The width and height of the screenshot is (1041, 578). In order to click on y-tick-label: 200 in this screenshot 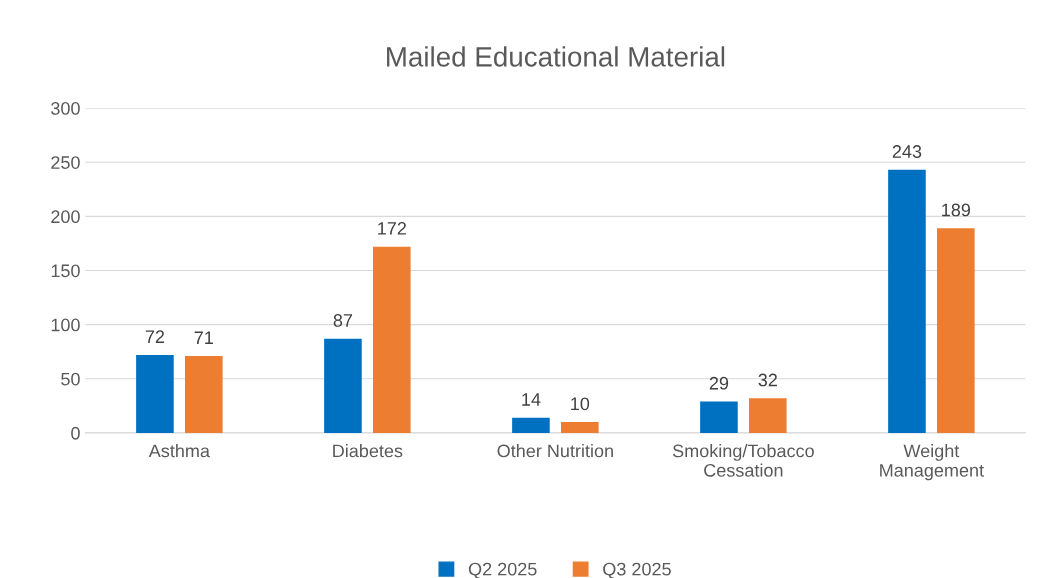, I will do `click(65, 217)`.